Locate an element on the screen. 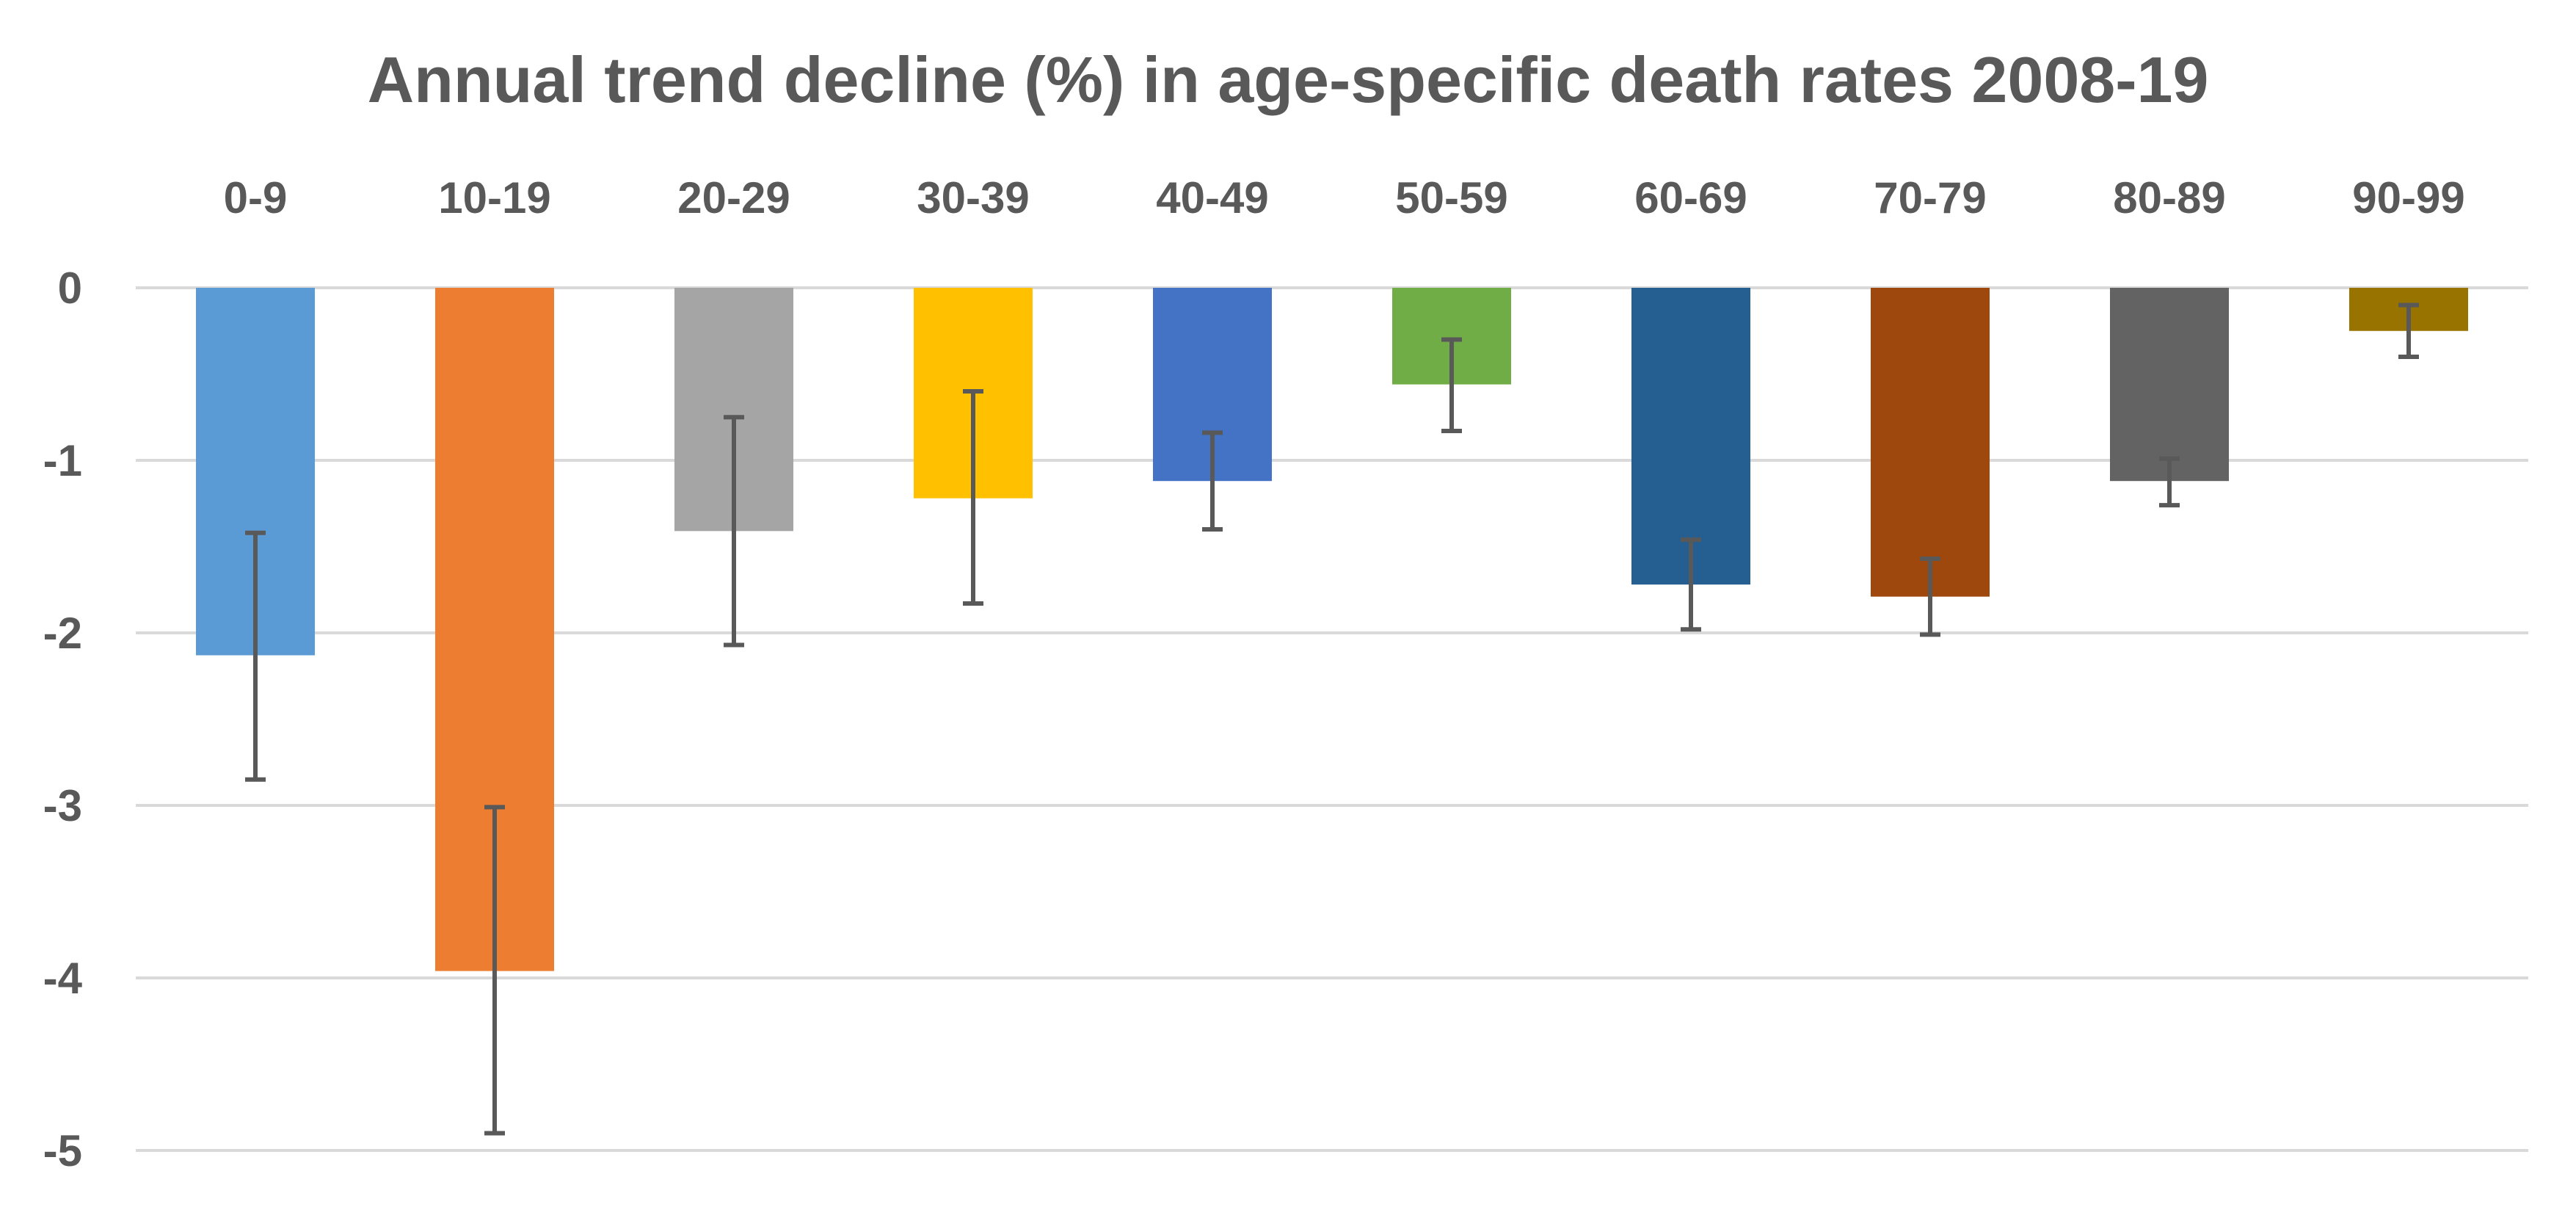 The width and height of the screenshot is (2576, 1207). category-label: 30-39 is located at coordinates (973, 197).